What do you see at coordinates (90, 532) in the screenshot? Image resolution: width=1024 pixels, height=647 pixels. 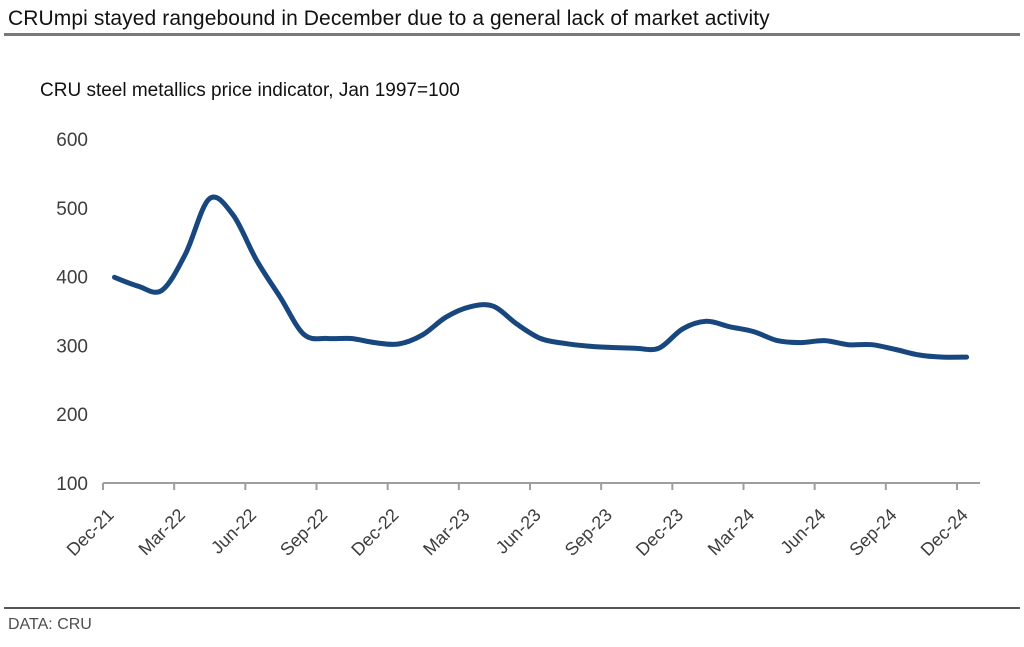 I see `x-tick-label: Dec-21` at bounding box center [90, 532].